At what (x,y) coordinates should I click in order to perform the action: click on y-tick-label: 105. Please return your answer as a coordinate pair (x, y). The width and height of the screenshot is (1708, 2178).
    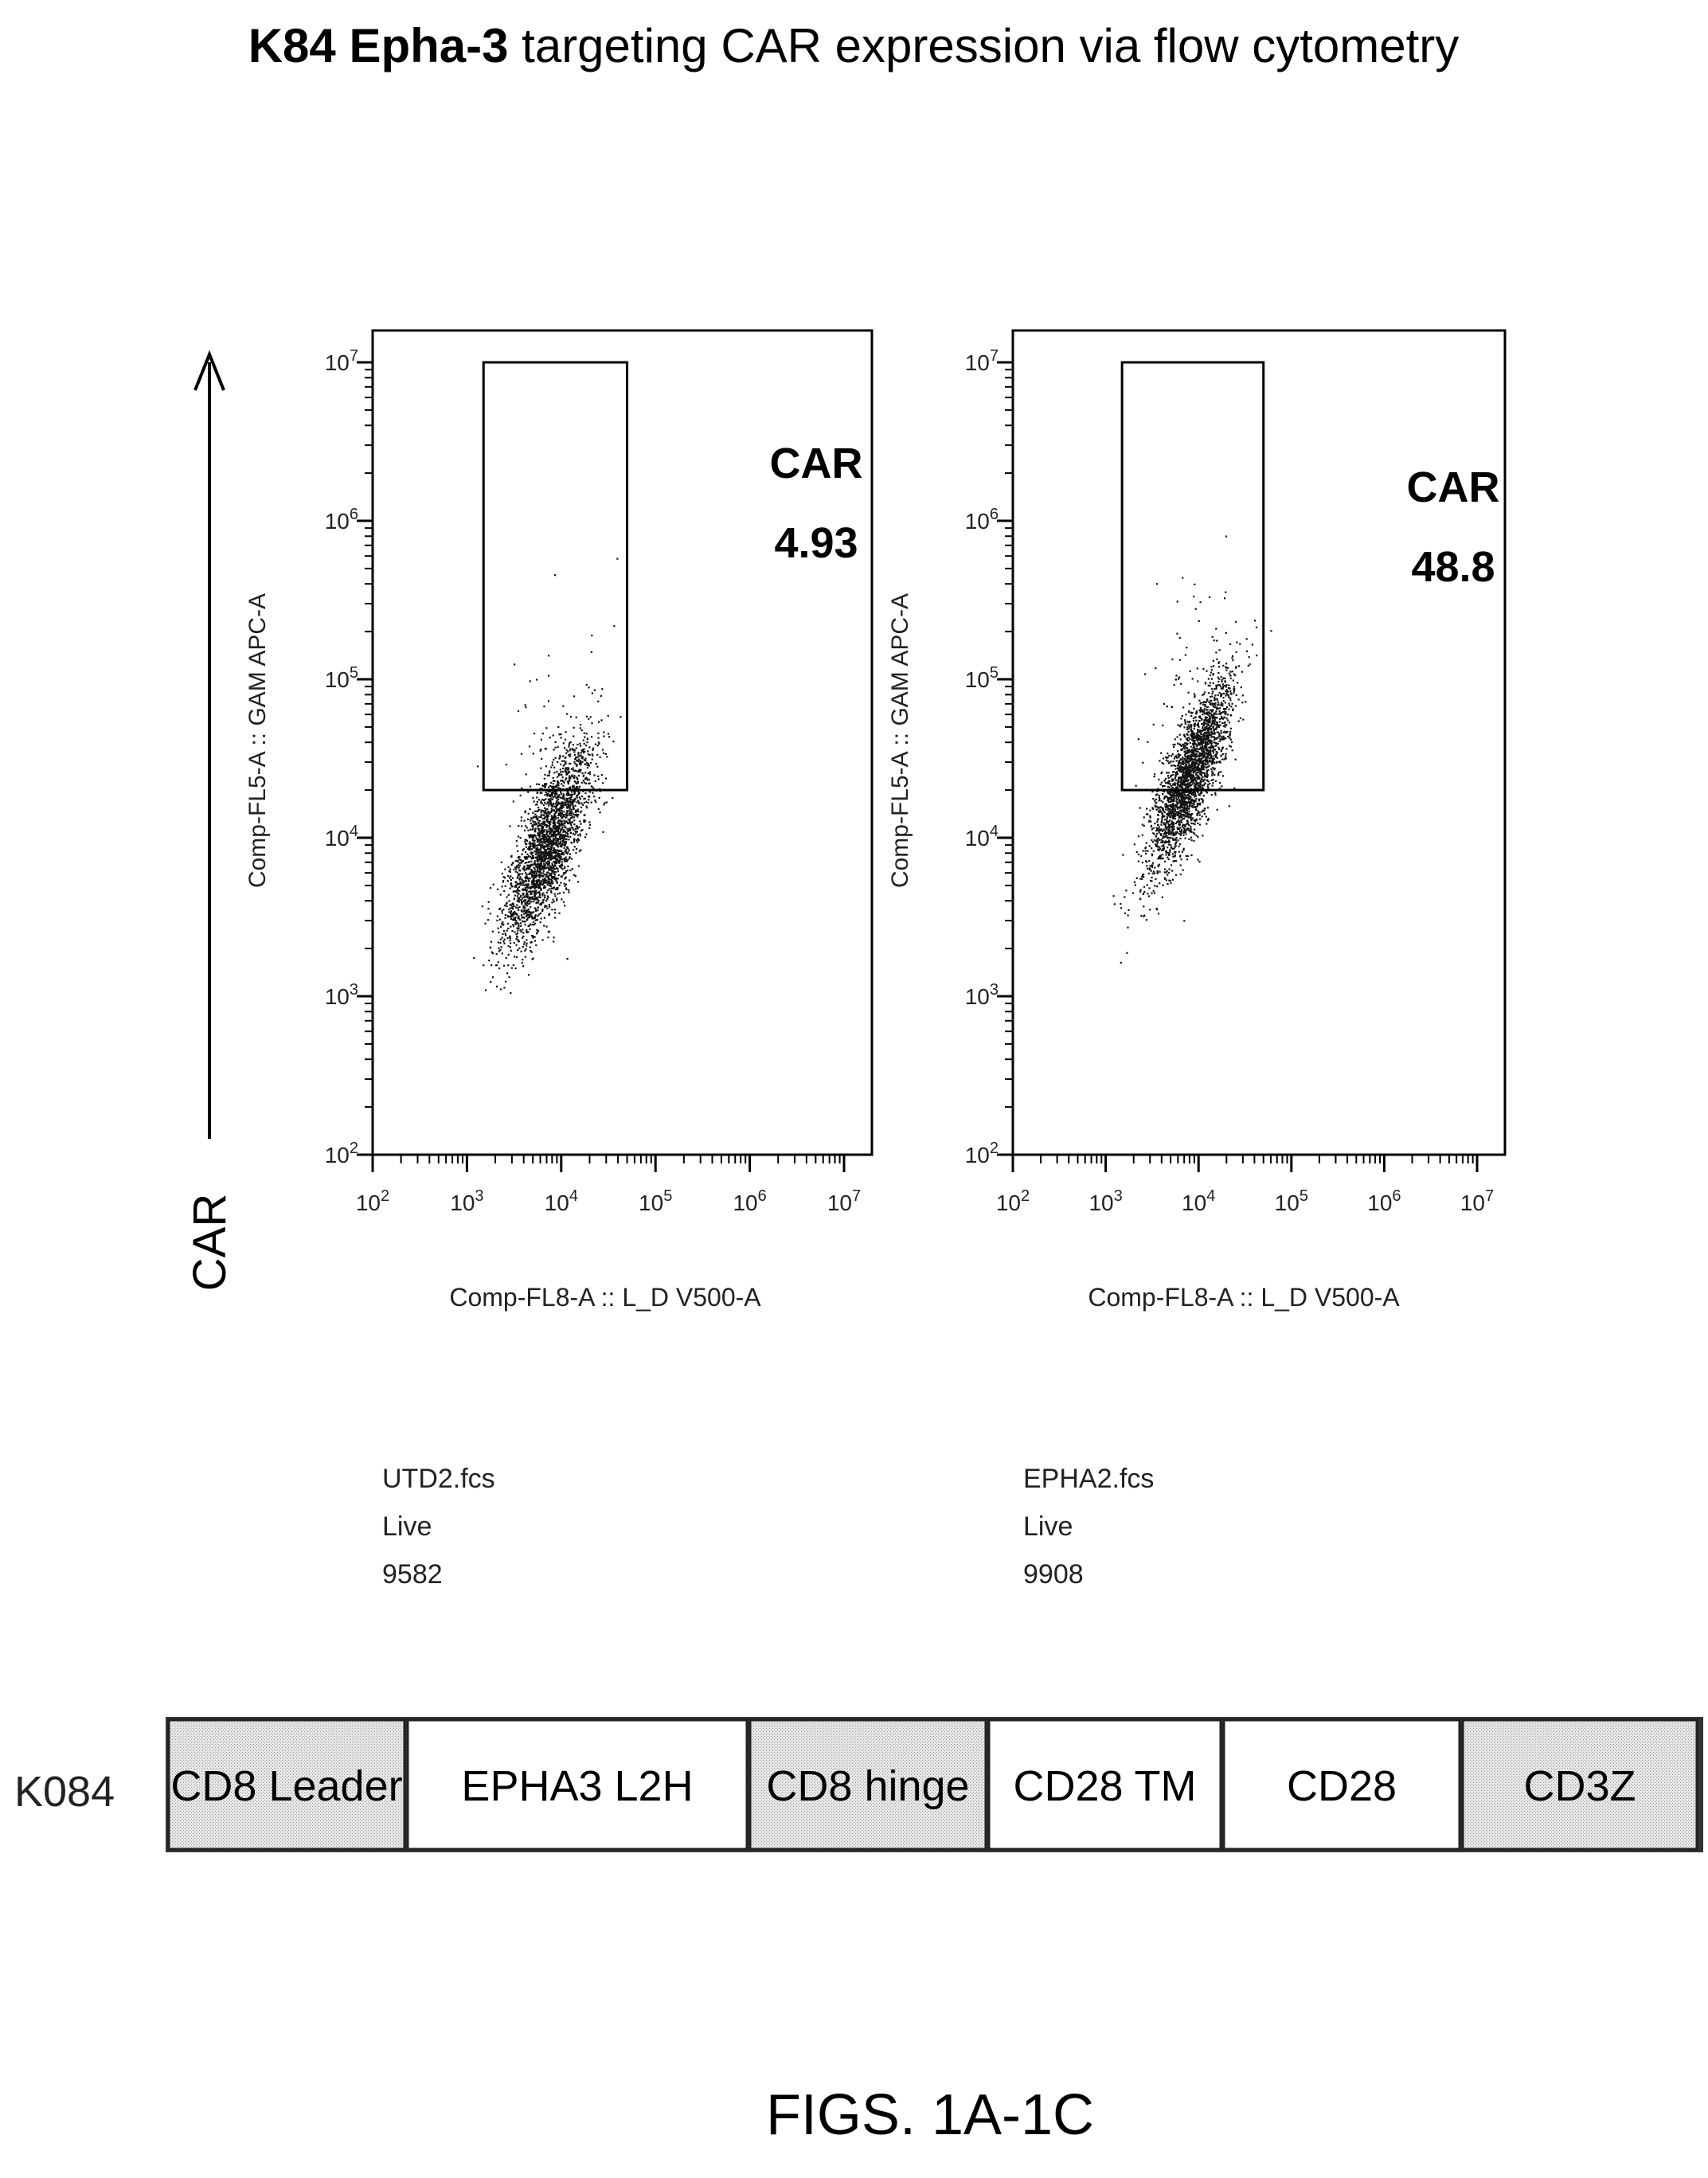
    Looking at the image, I should click on (341, 678).